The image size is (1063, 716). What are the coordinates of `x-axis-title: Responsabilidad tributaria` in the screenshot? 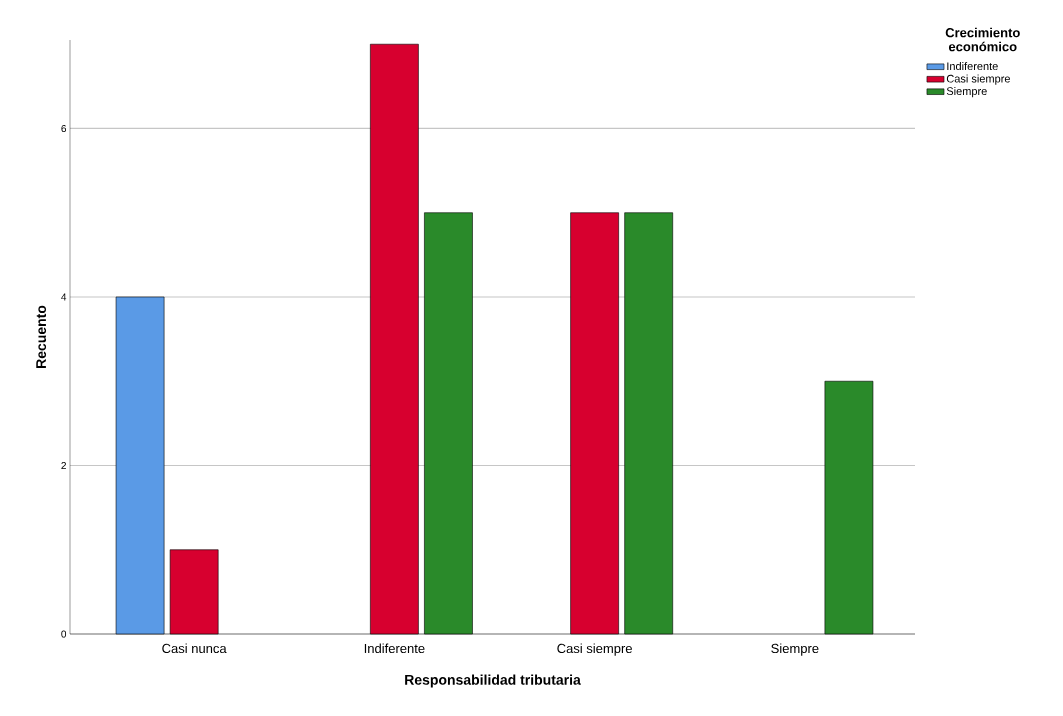 It's located at (493, 681).